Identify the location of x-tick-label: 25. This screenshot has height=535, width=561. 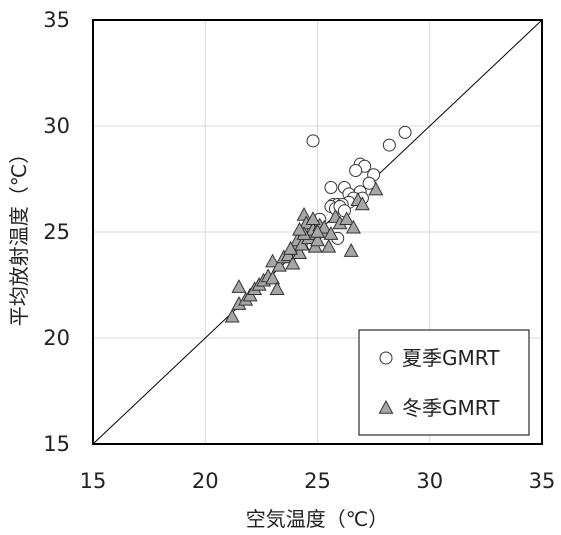
(317, 481).